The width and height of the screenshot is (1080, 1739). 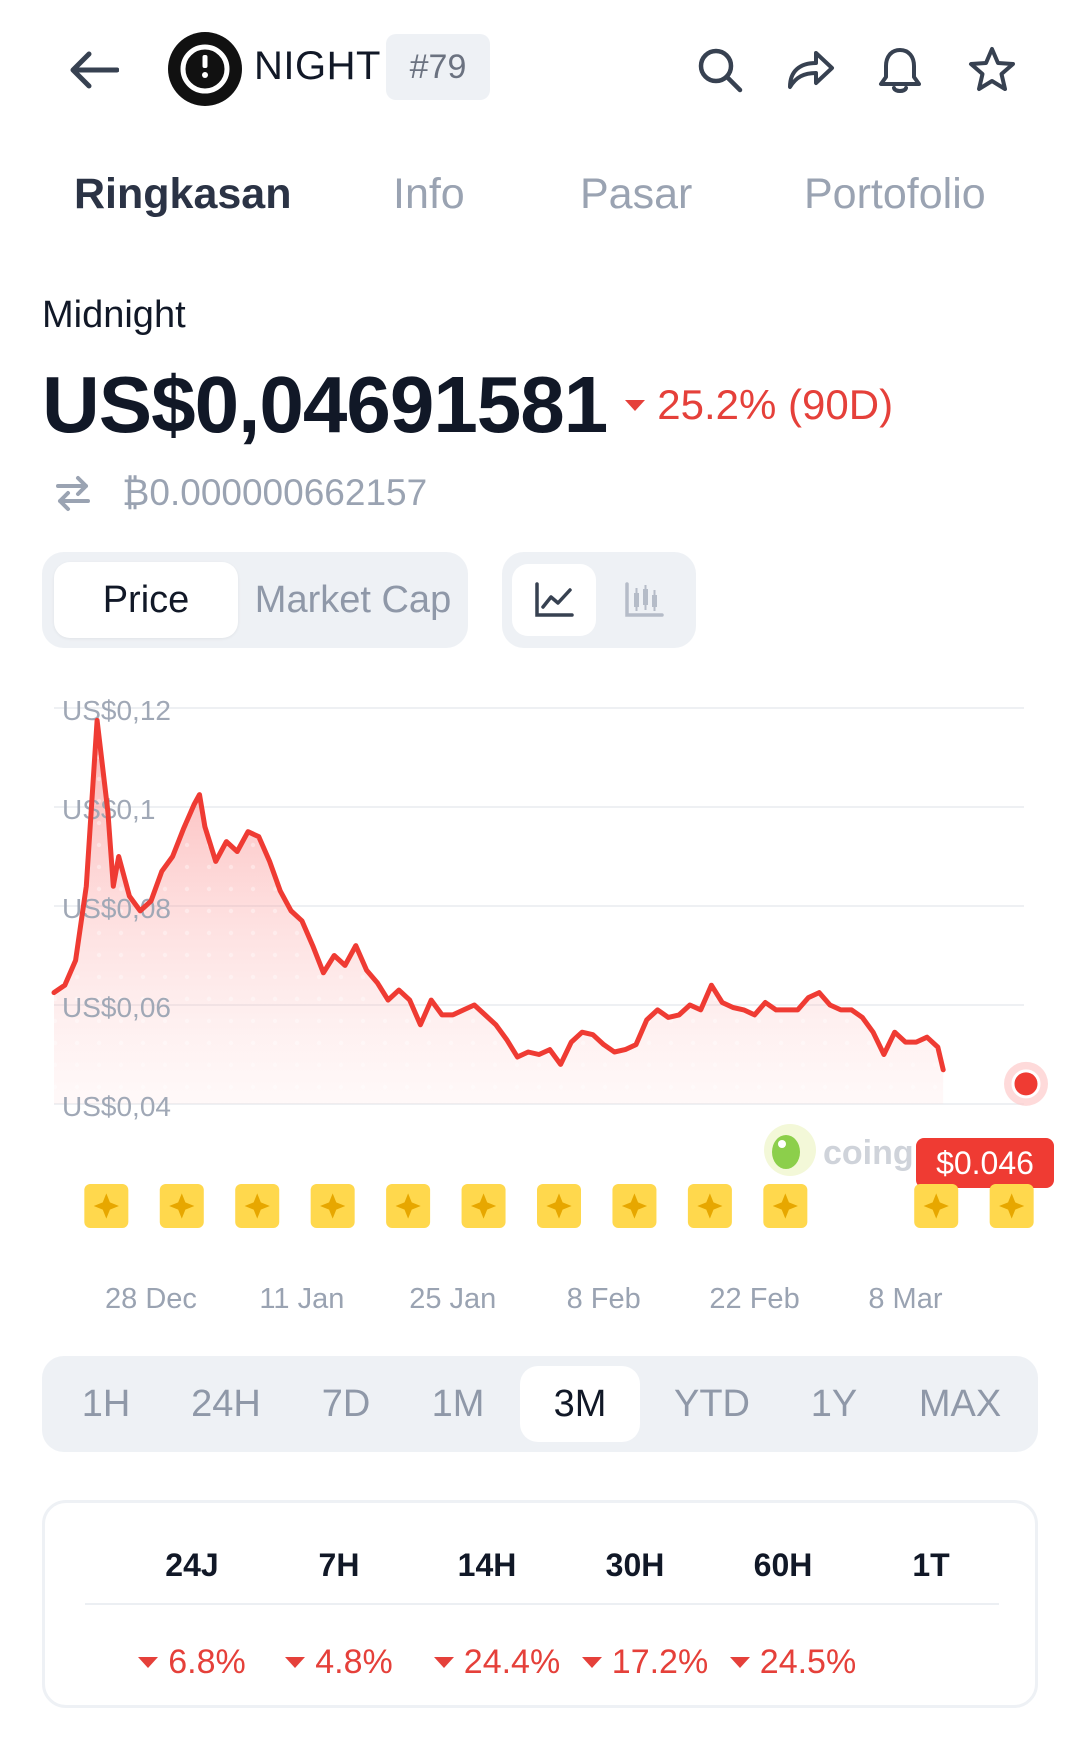 I want to click on price-marketcap-toggle: Price Market Cap, so click(x=255, y=600).